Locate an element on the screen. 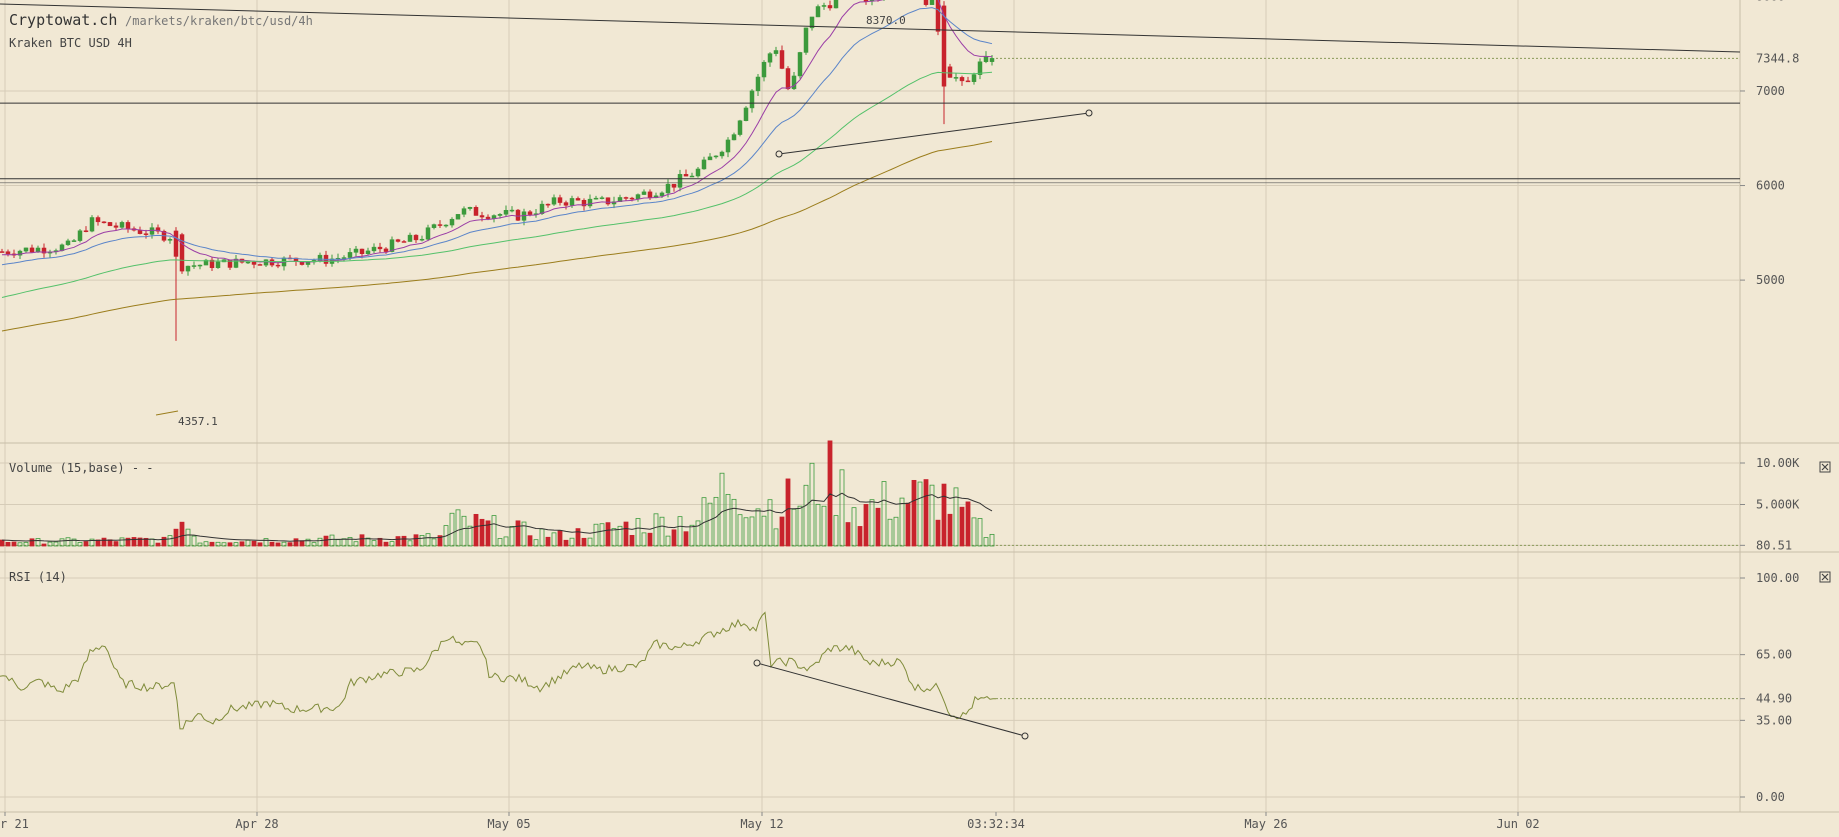 This screenshot has height=837, width=1839. trend-handle is located at coordinates (779, 154).